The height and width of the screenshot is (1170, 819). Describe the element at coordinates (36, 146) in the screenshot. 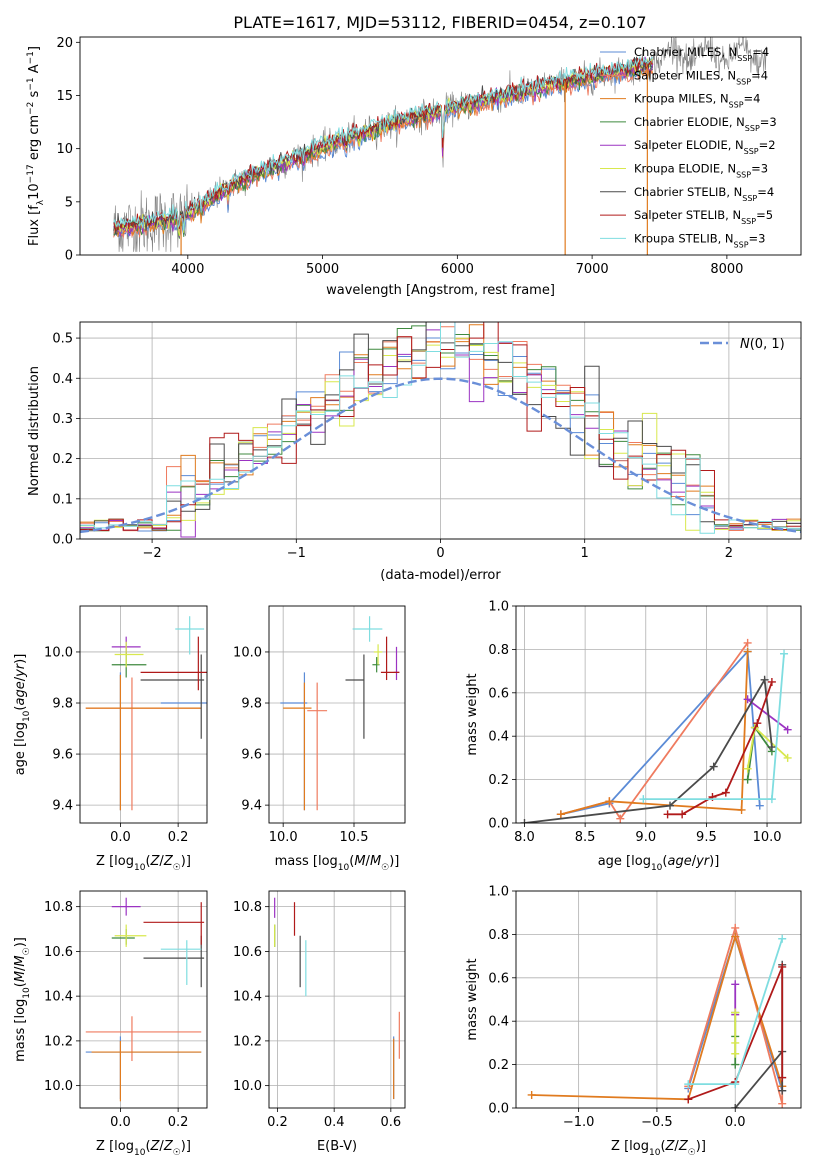

I see `y-axis-label: Flux [fλ10−17 erg cm−2 s−1 A−1]` at that location.